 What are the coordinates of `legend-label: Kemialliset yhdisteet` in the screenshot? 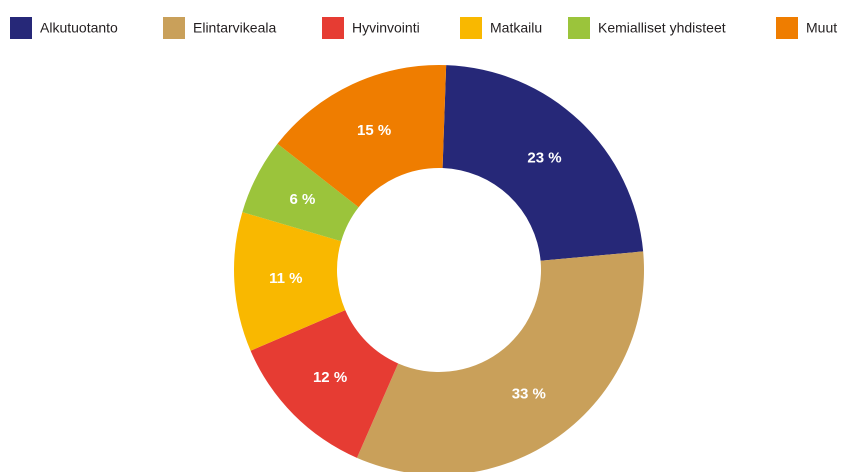 It's located at (662, 28).